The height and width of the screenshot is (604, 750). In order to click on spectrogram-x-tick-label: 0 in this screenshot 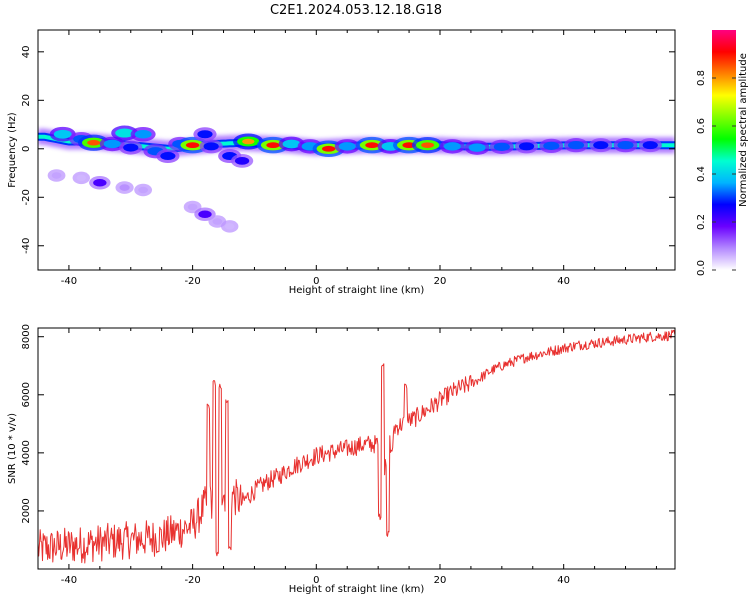, I will do `click(316, 281)`.